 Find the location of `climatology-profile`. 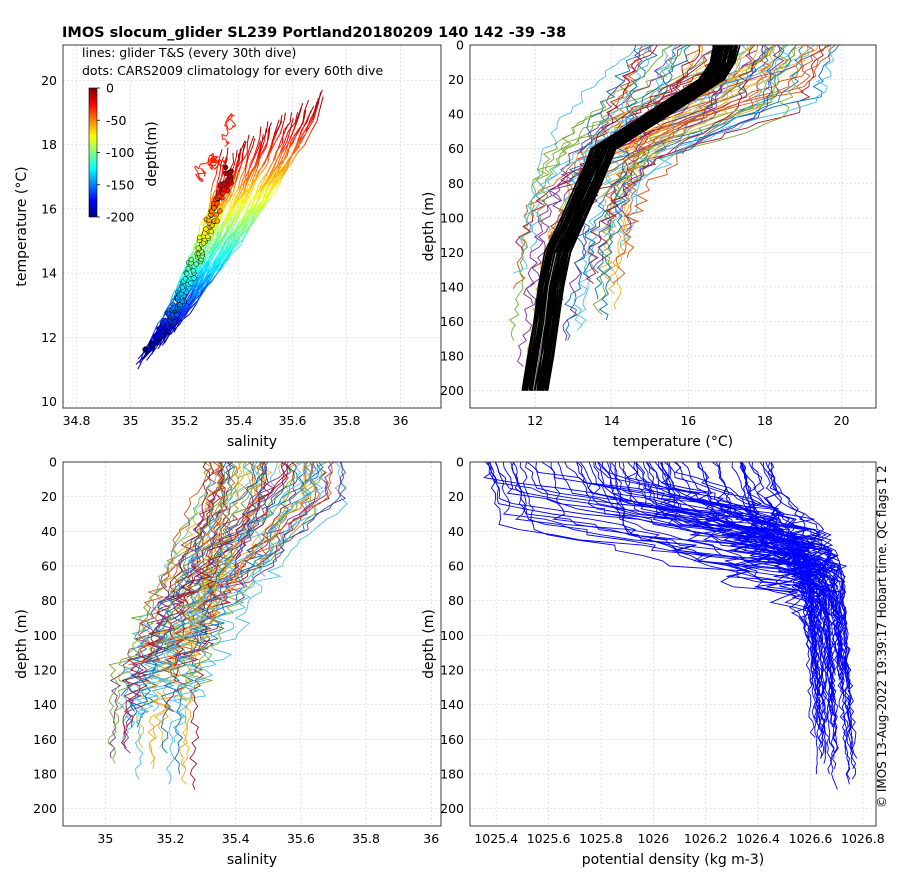

climatology-profile is located at coordinates (626, 217).